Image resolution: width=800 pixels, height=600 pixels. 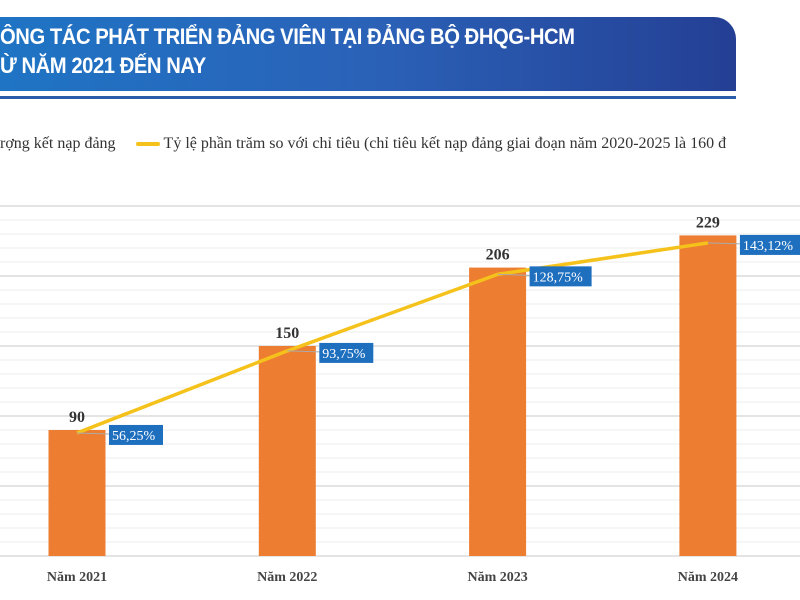 I want to click on title-underline, so click(x=368, y=97).